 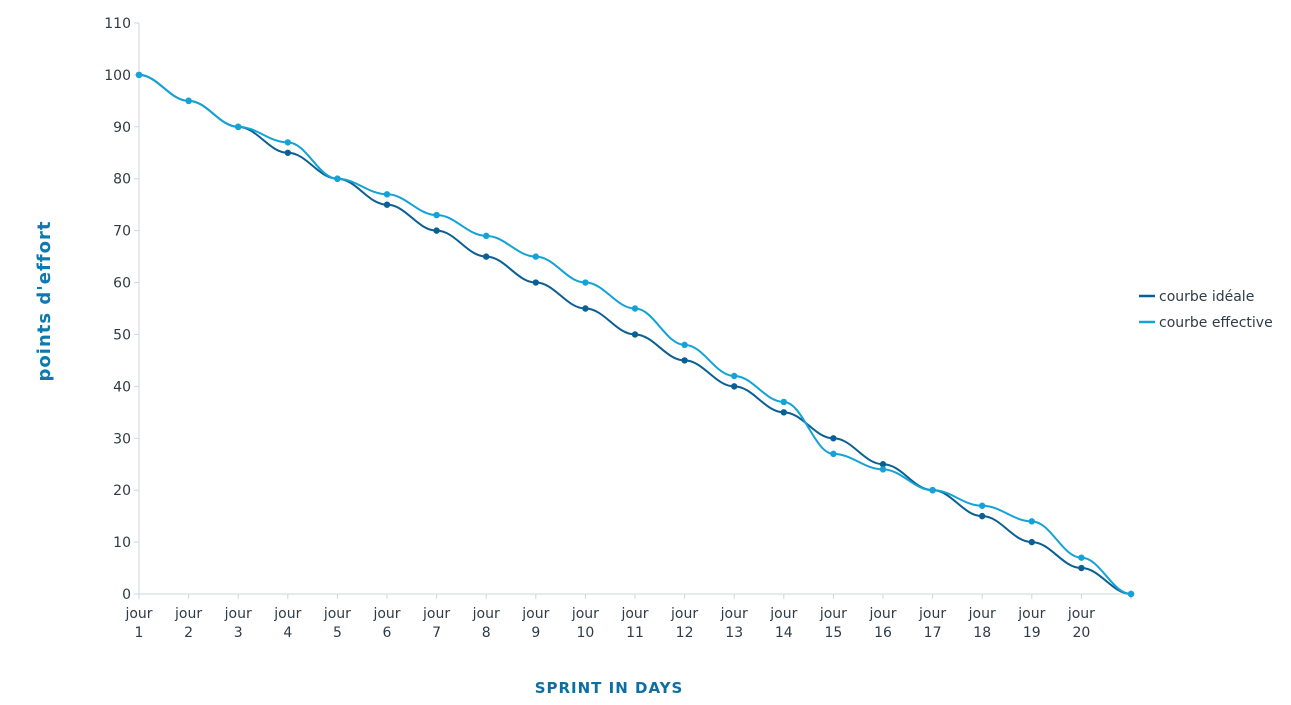 I want to click on y-tick-label: 110, so click(x=117, y=24).